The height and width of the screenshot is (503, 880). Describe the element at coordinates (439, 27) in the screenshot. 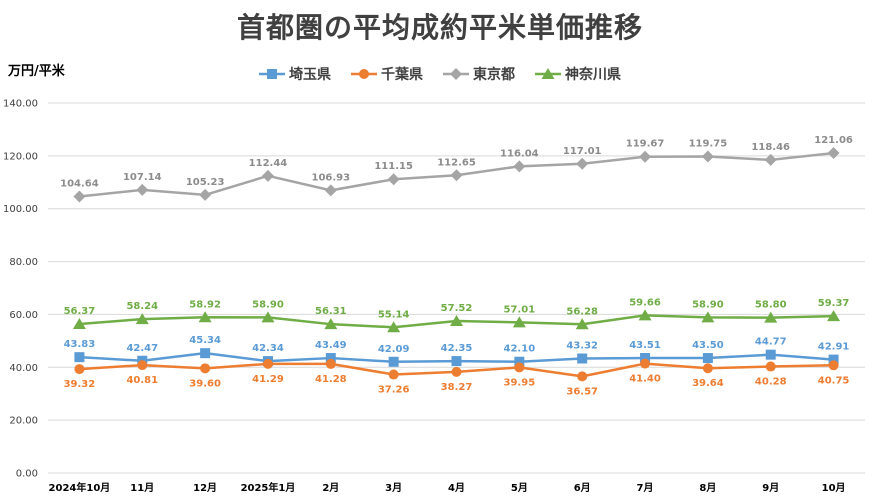

I see `chart-title: 首都圏の平均成約平米単価推移` at that location.